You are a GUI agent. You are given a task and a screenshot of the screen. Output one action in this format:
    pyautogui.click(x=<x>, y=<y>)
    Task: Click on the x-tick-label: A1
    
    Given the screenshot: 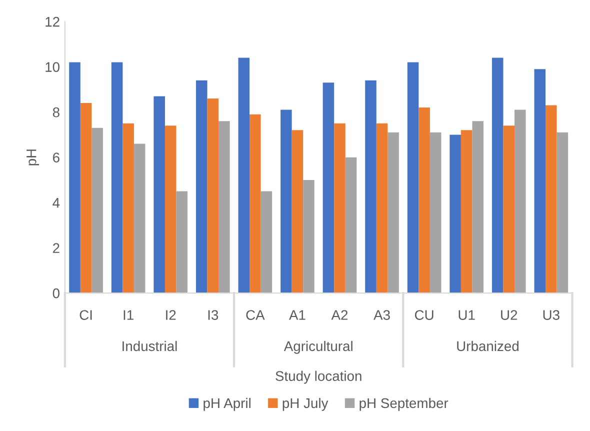 What is the action you would take?
    pyautogui.click(x=297, y=315)
    